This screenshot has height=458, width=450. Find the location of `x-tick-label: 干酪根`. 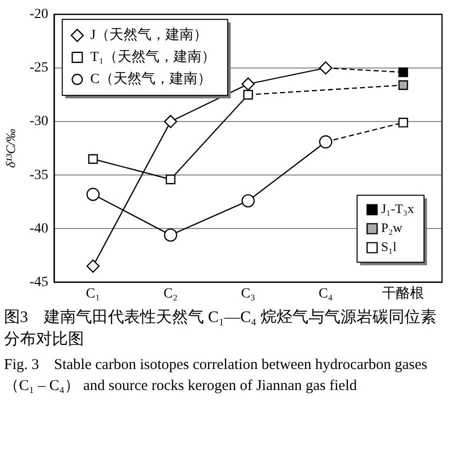

x-tick-label: 干酪根 is located at coordinates (403, 293).